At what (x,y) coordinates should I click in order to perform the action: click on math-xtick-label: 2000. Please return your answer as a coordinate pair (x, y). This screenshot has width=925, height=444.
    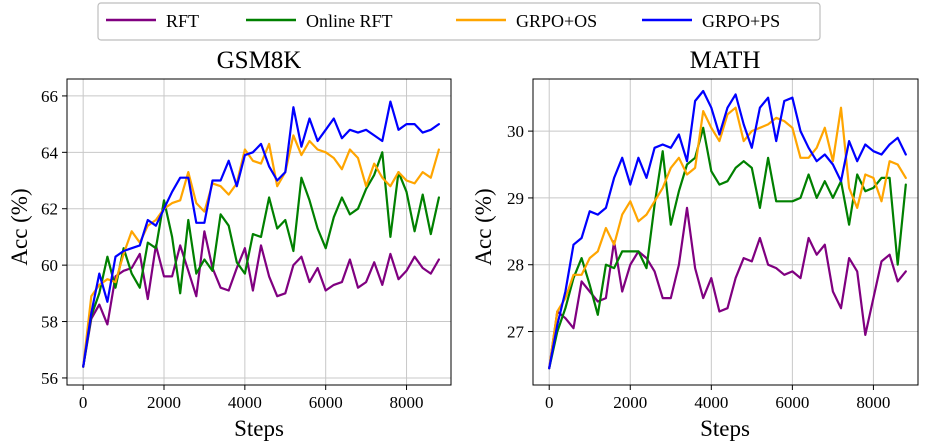
    Looking at the image, I should click on (630, 402).